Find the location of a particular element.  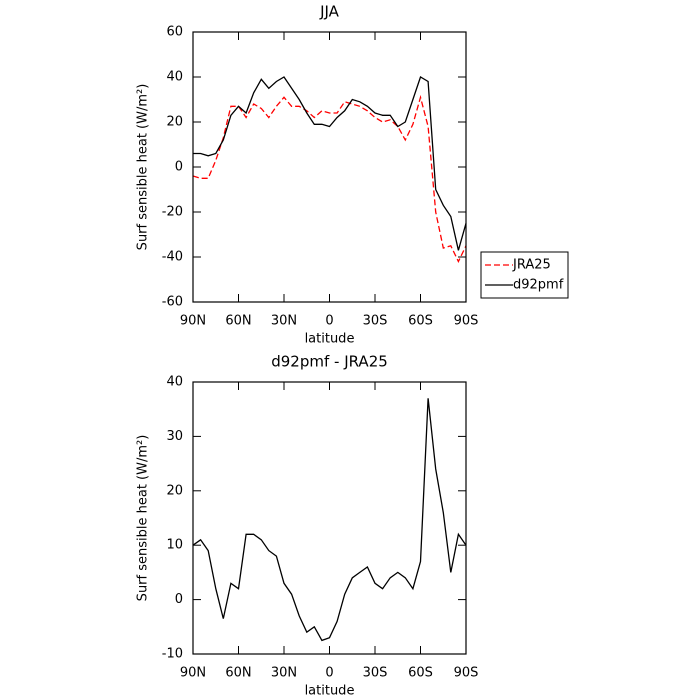

y-tick-label: 60 is located at coordinates (174, 32).